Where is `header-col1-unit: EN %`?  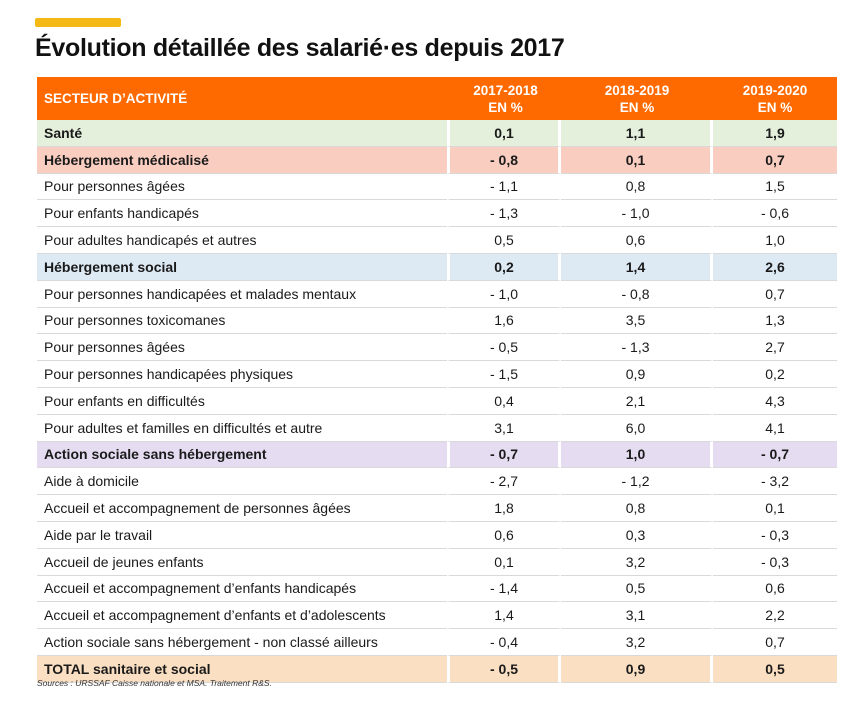 header-col1-unit: EN % is located at coordinates (505, 107).